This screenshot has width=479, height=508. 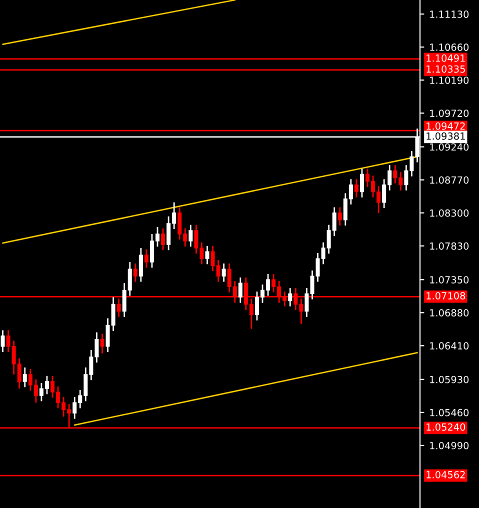 I want to click on y-tick-label: 1.07830, so click(x=449, y=246).